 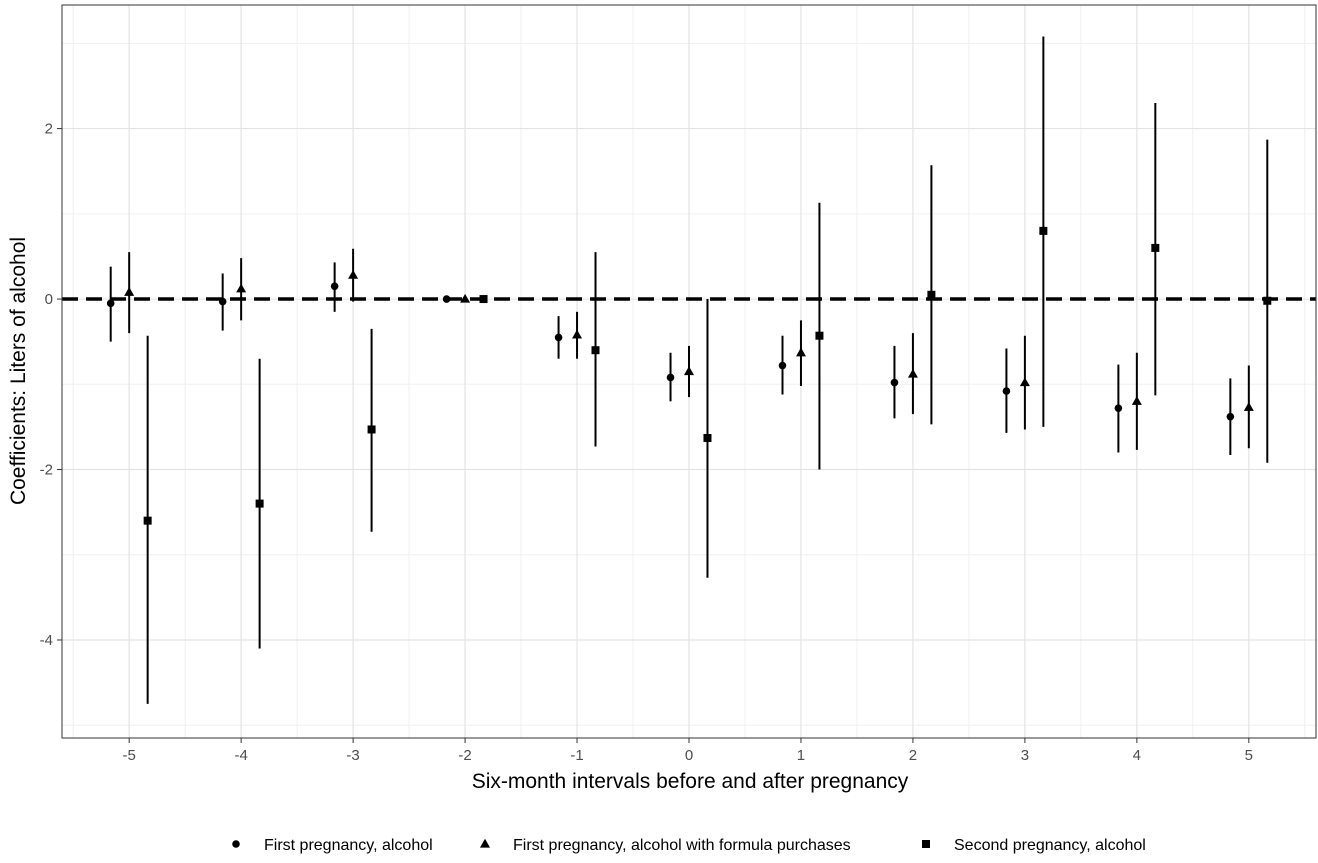 What do you see at coordinates (236, 844) in the screenshot?
I see `legend-circle-icon` at bounding box center [236, 844].